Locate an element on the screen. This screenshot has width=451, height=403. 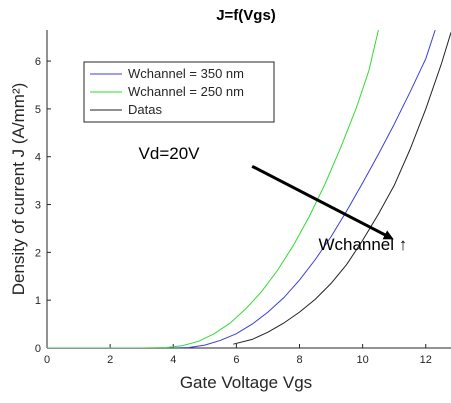
legend-label-1: Wchannel = 250 nm is located at coordinates (186, 91).